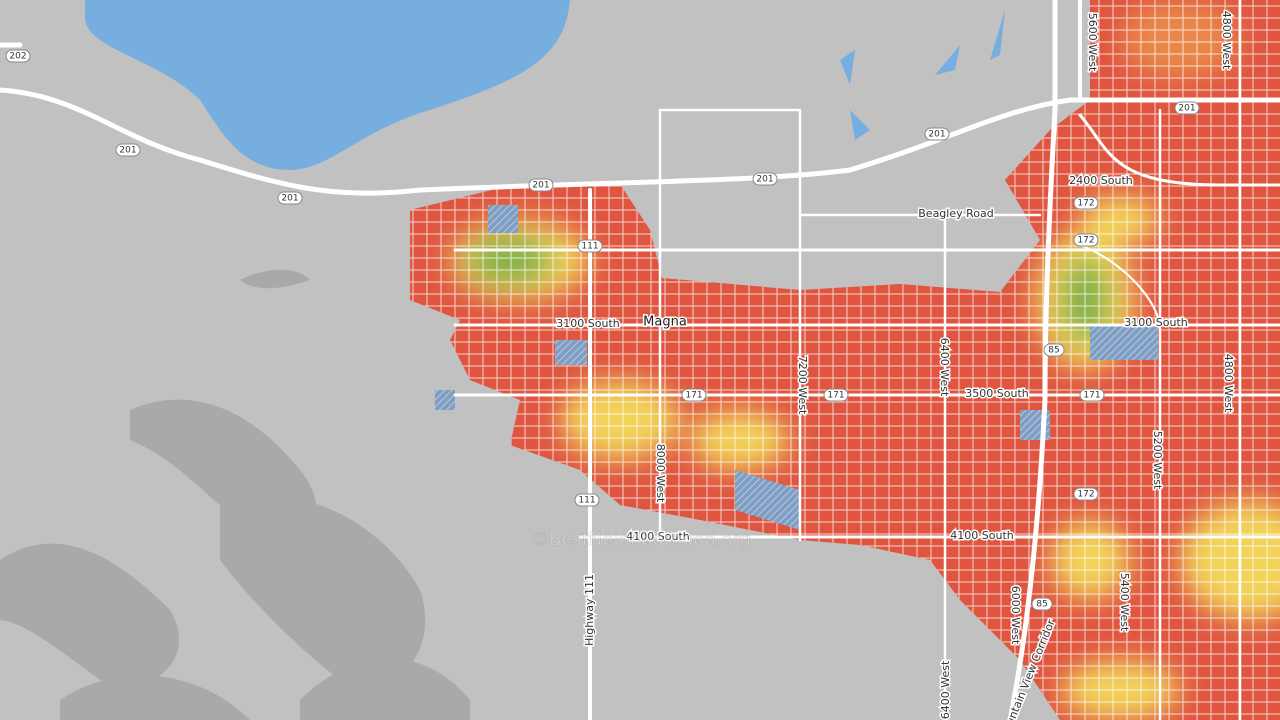 The height and width of the screenshot is (720, 1280). What do you see at coordinates (996, 393) in the screenshot?
I see `road-label: 3500 South` at bounding box center [996, 393].